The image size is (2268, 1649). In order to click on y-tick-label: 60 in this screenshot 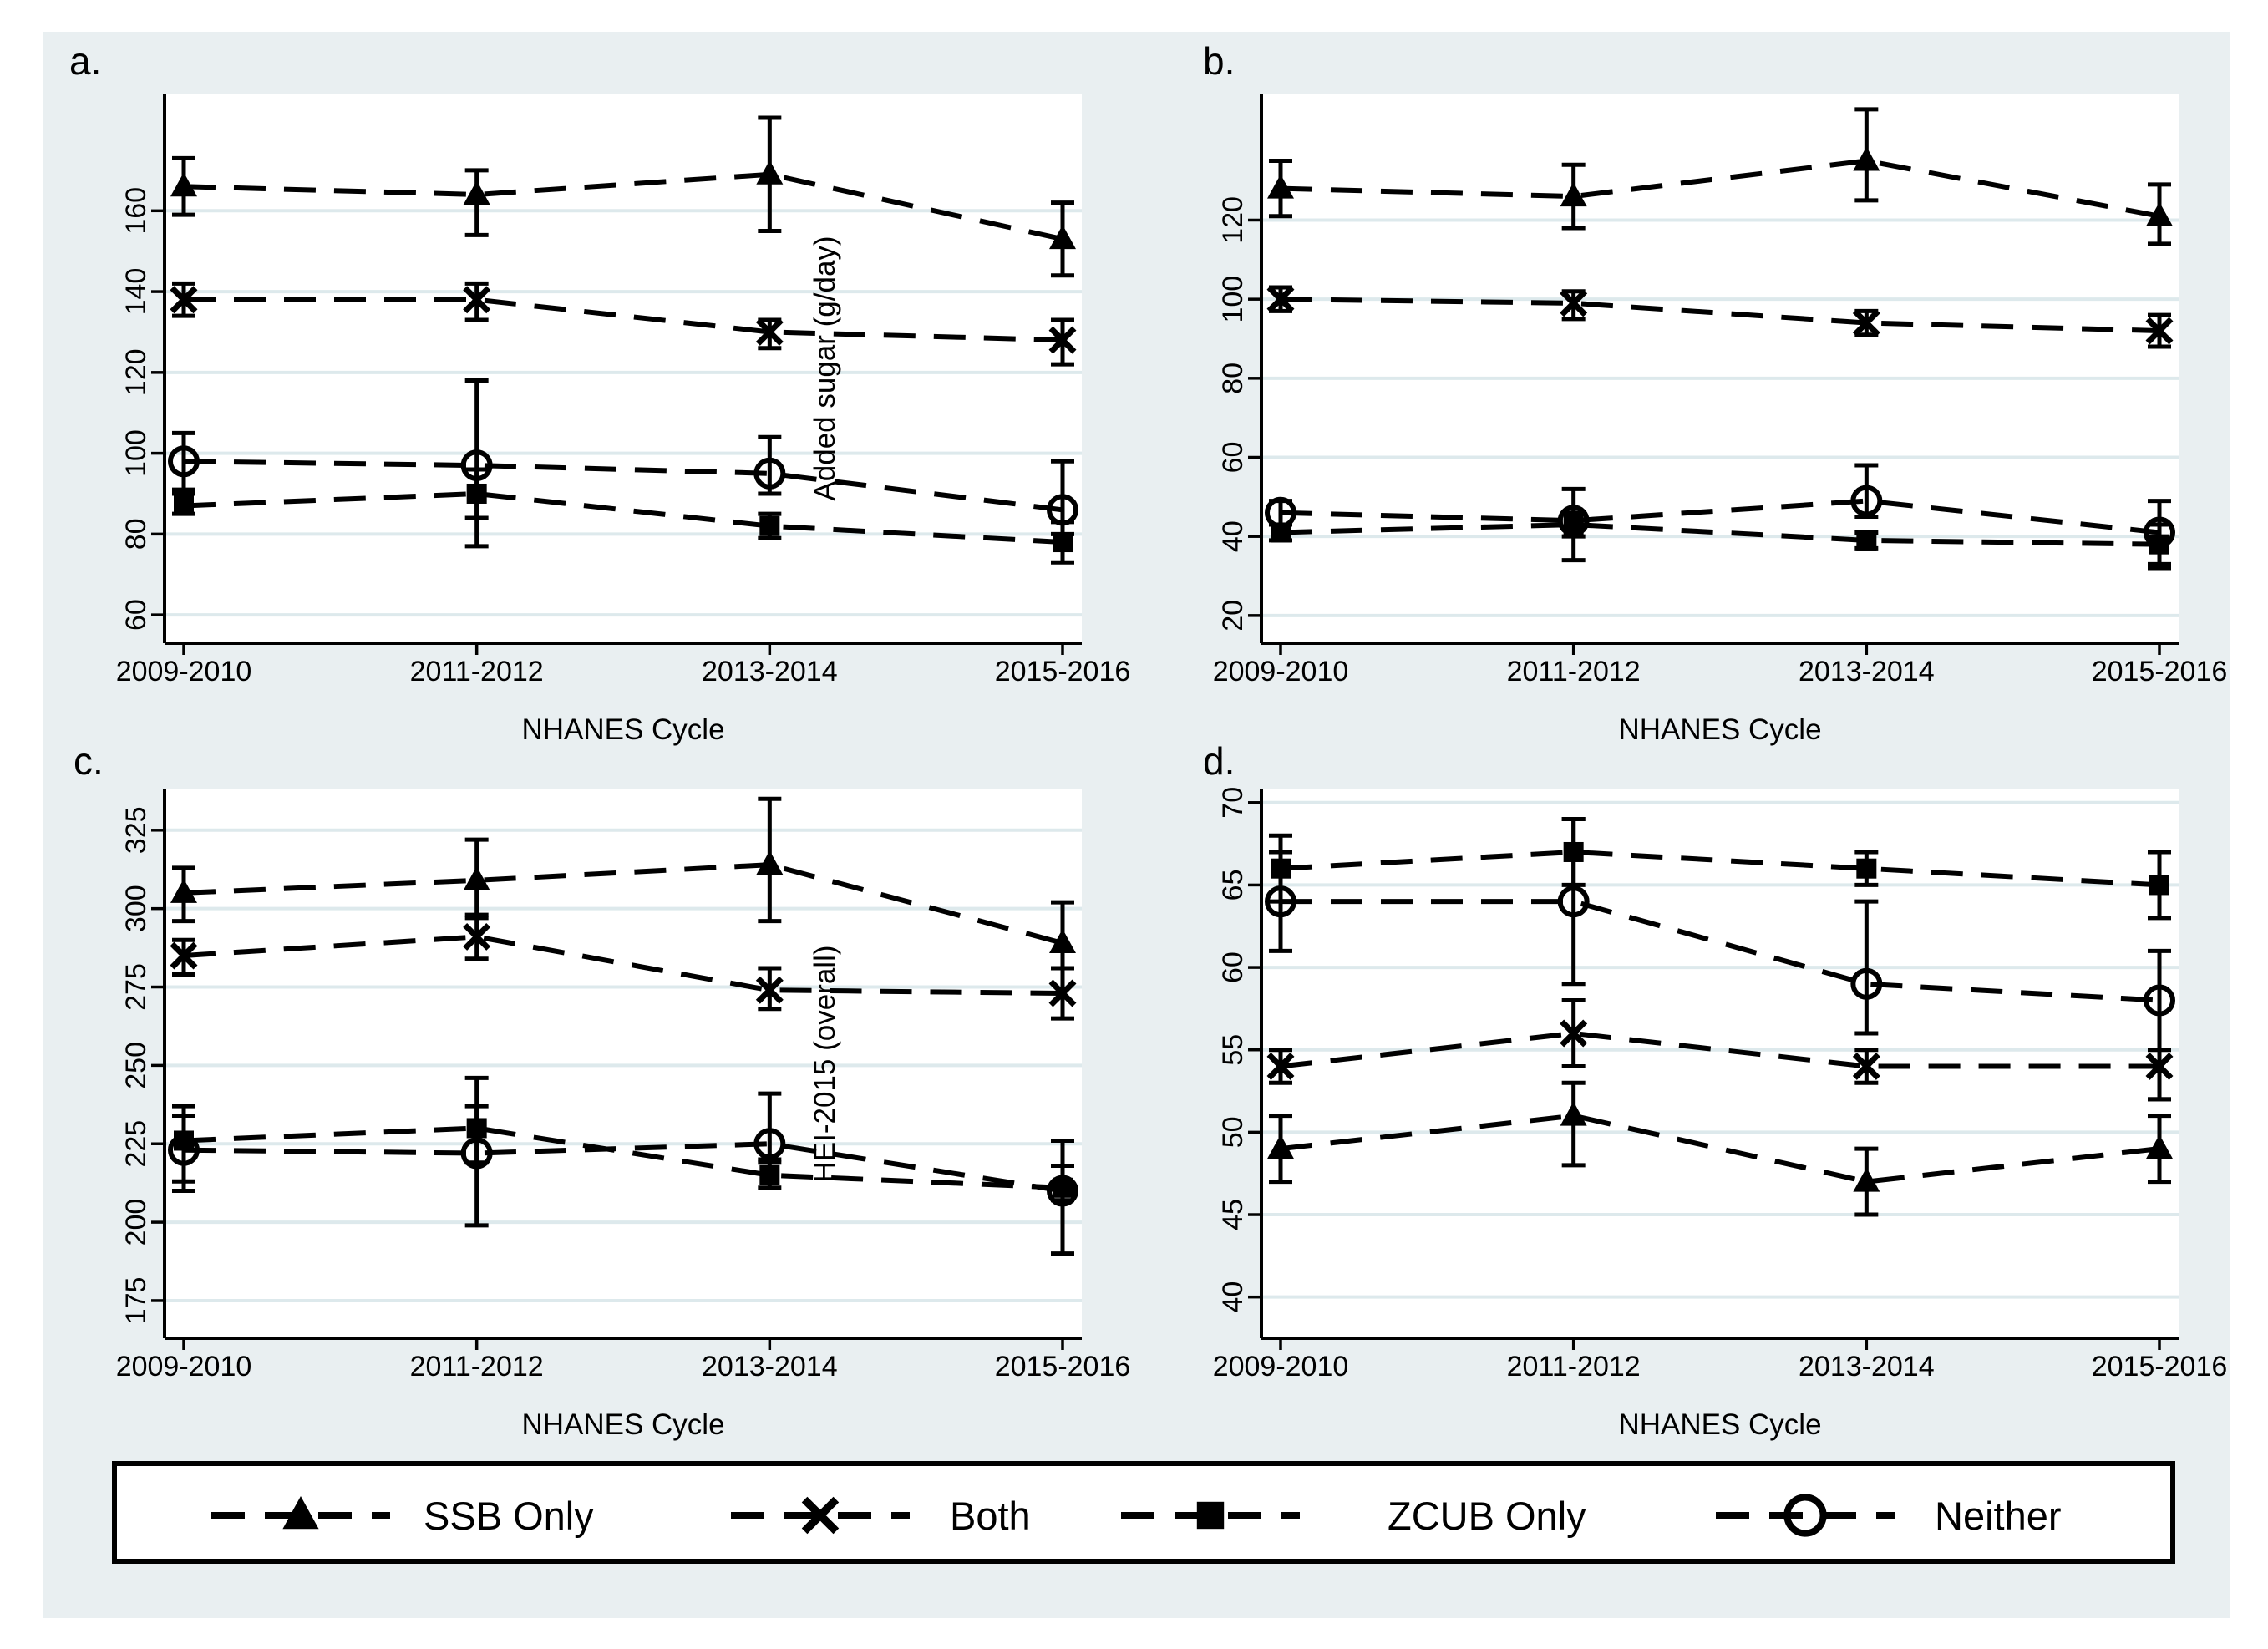, I will do `click(136, 615)`.